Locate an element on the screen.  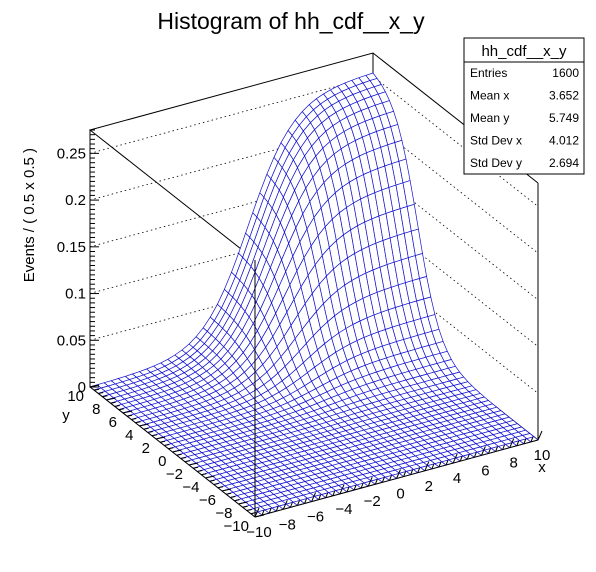
stats-row-label: Std Dev y is located at coordinates (496, 163).